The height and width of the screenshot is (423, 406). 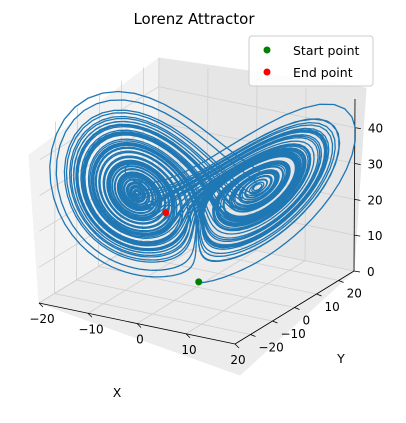 What do you see at coordinates (41, 319) in the screenshot?
I see `x-tick-label-0: −20` at bounding box center [41, 319].